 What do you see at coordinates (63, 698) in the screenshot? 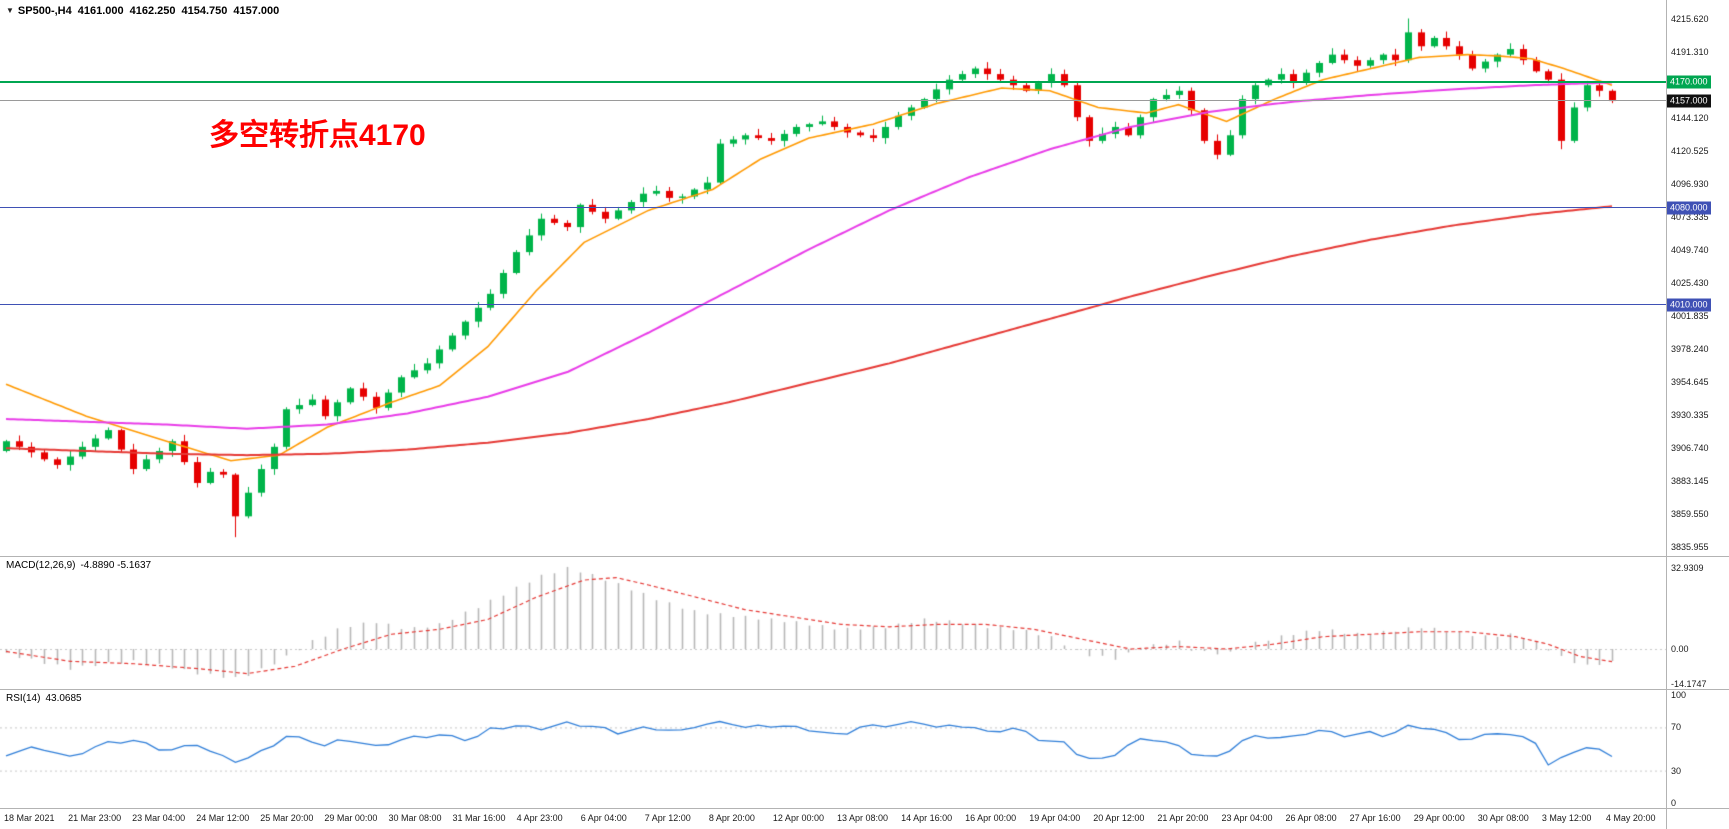
I see `rsi-value-label: 43.0685` at bounding box center [63, 698].